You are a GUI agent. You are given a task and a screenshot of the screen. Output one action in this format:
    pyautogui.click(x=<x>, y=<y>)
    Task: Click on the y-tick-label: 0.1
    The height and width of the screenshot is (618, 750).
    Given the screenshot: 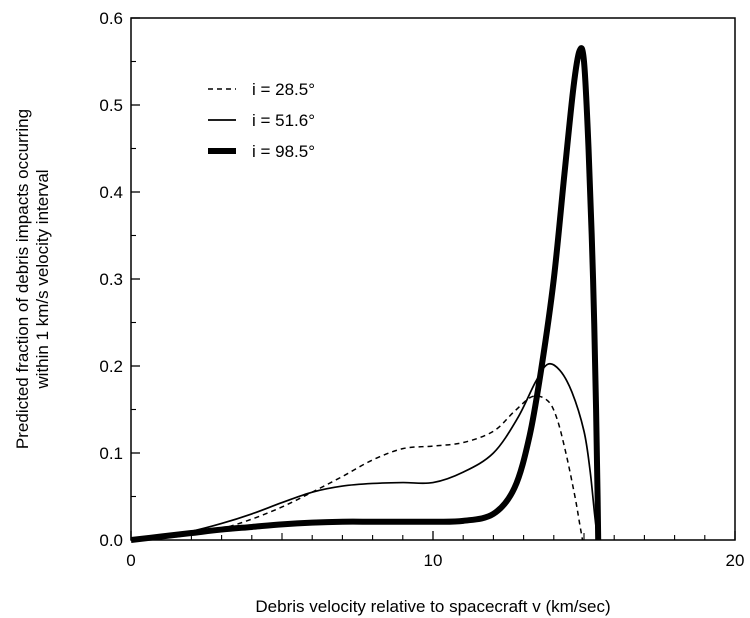 What is the action you would take?
    pyautogui.click(x=111, y=453)
    